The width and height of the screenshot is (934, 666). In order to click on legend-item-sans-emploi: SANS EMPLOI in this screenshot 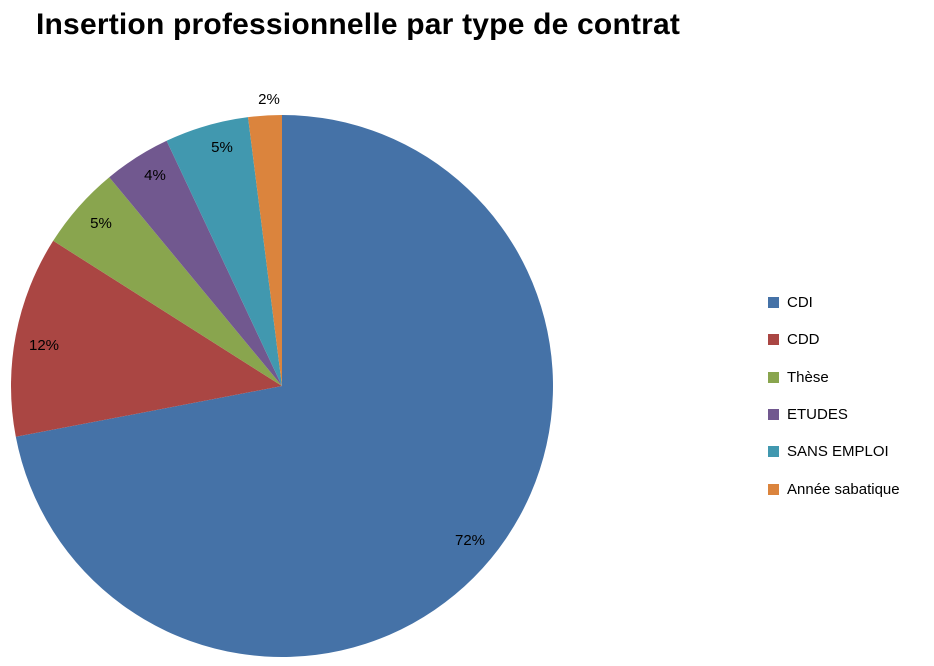, I will do `click(834, 451)`.